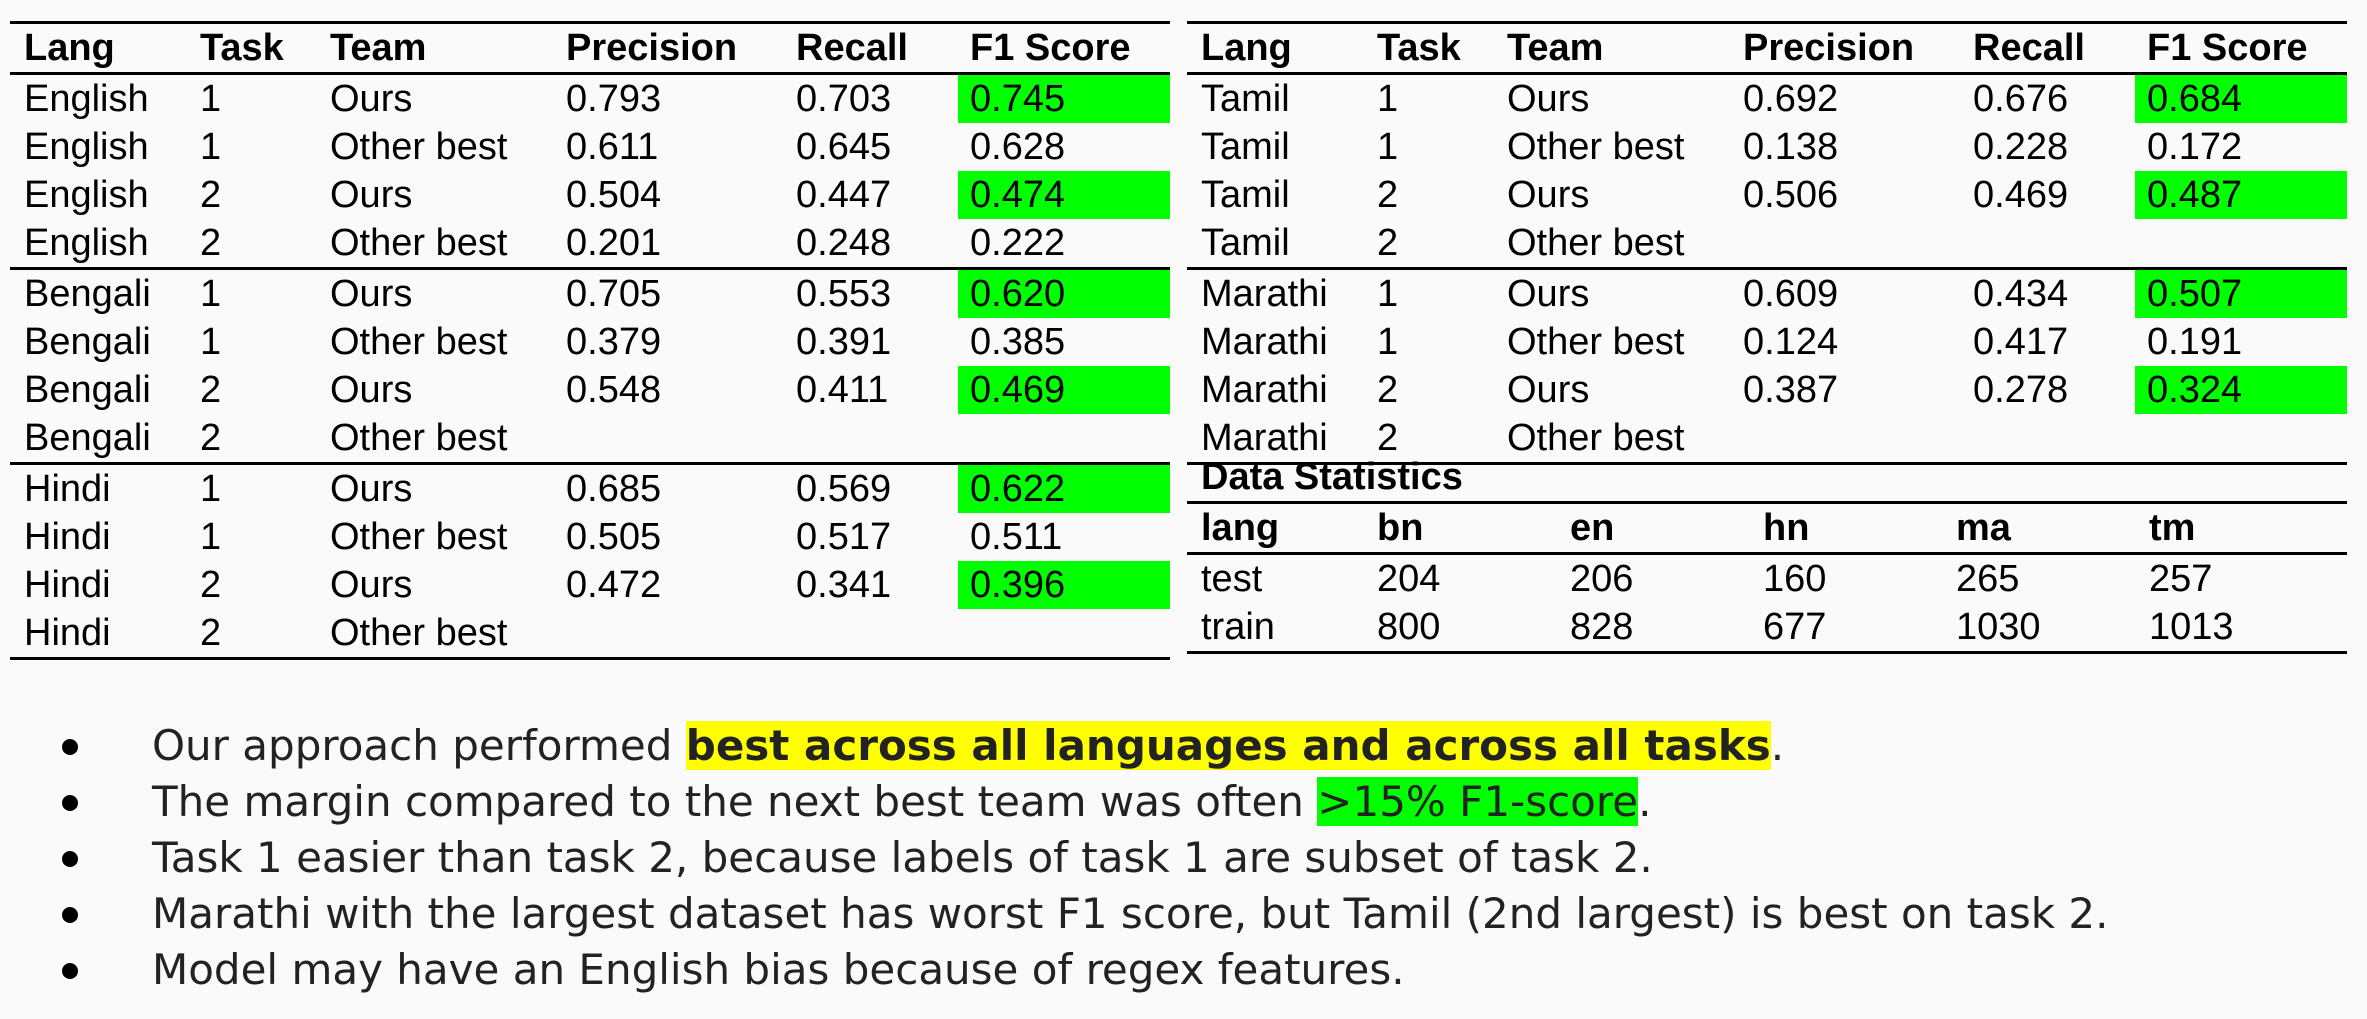  I want to click on f1-cell: 0.222, so click(1018, 243).